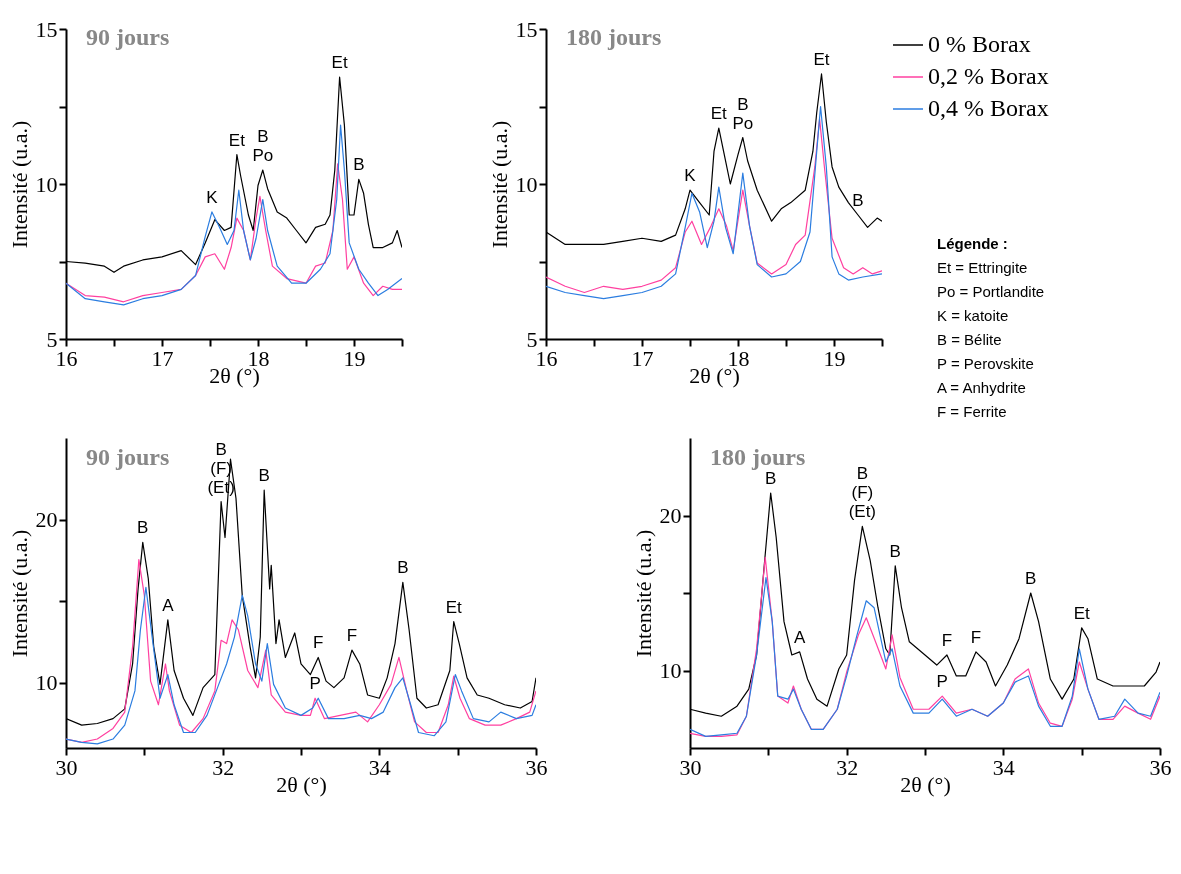 The image size is (1181, 874). I want to click on text: Po = Portlandite, so click(991, 291).